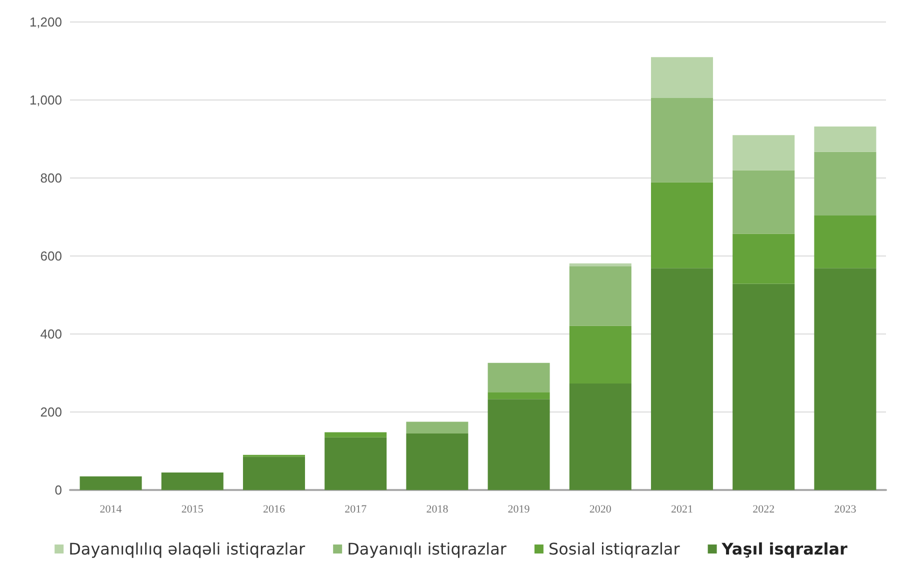 Image resolution: width=902 pixels, height=576 pixels. Describe the element at coordinates (427, 549) in the screenshot. I see `legend-label: Dayanıqlı istiqrazlar` at that location.